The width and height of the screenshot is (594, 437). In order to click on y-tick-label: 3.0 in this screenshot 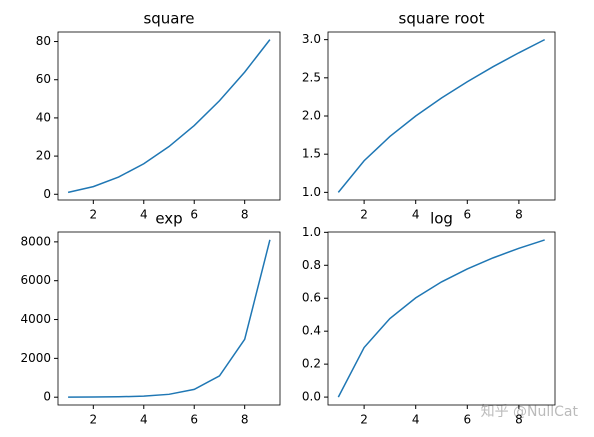, I will do `click(311, 39)`.